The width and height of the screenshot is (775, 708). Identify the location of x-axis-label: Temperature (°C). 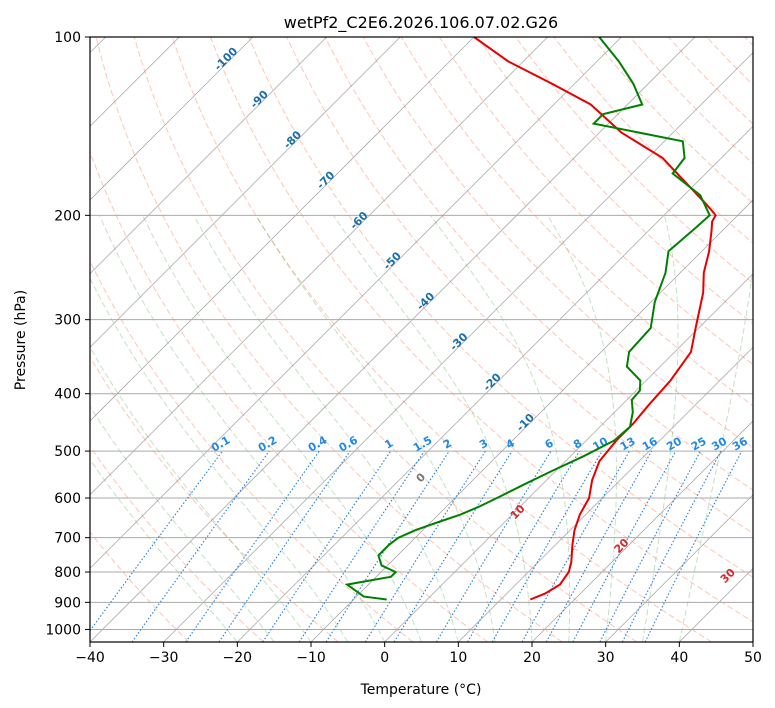
(421, 690).